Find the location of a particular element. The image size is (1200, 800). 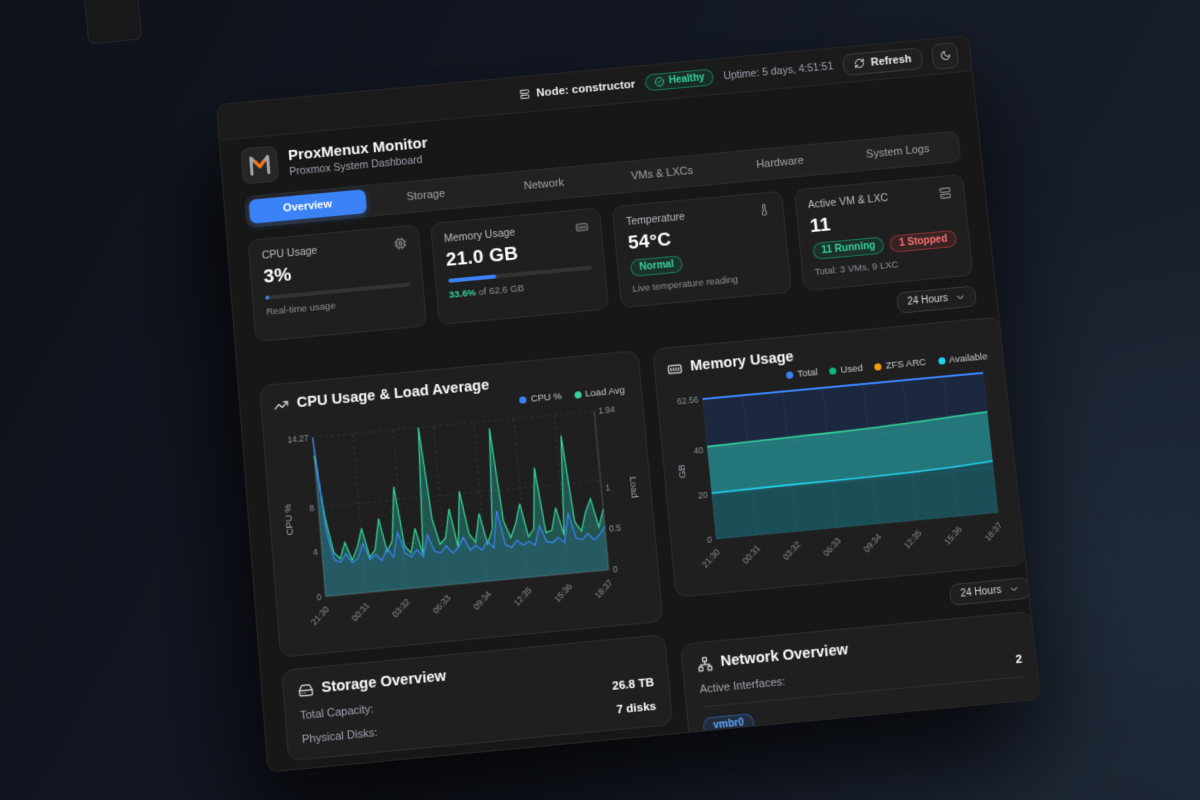

node-indicator: Node: constructor is located at coordinates (577, 89).